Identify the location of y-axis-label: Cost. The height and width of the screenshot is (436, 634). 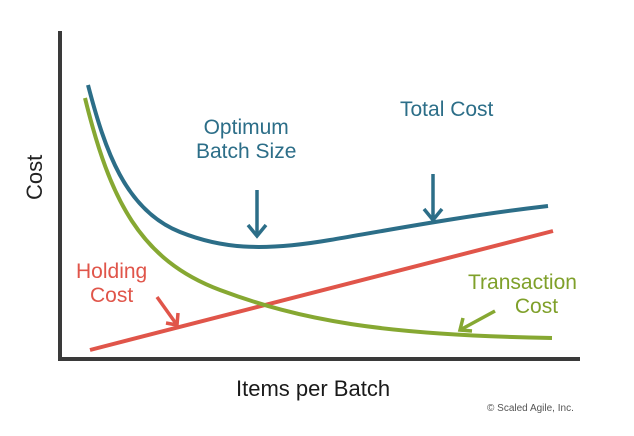
(34, 177).